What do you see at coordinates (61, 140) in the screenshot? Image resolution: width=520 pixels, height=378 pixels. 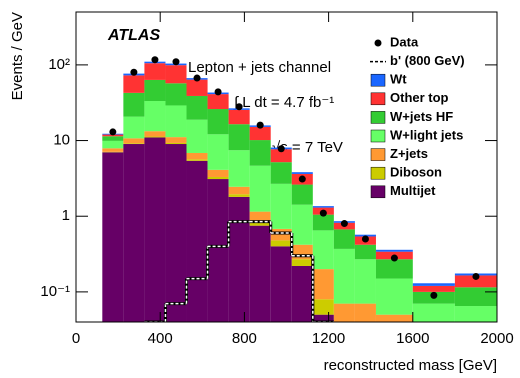 I see `y-tick-label: 10` at bounding box center [61, 140].